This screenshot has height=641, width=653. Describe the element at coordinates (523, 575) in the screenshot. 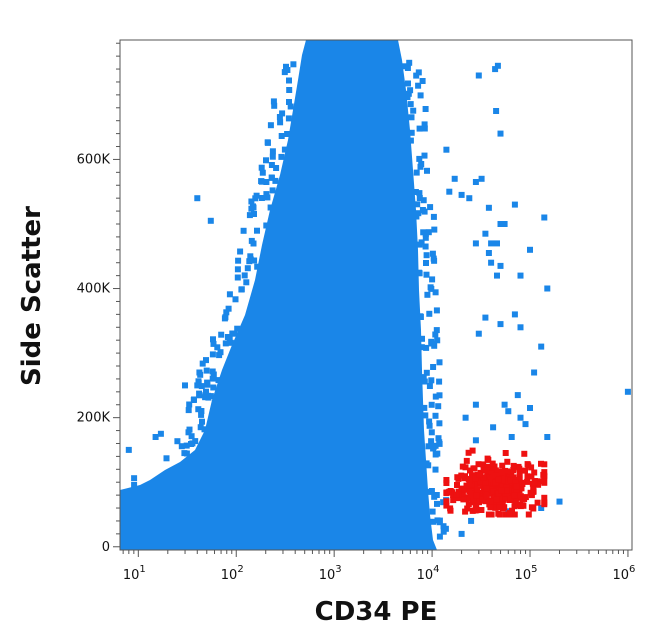

I see `x-tick-base: 10` at that location.